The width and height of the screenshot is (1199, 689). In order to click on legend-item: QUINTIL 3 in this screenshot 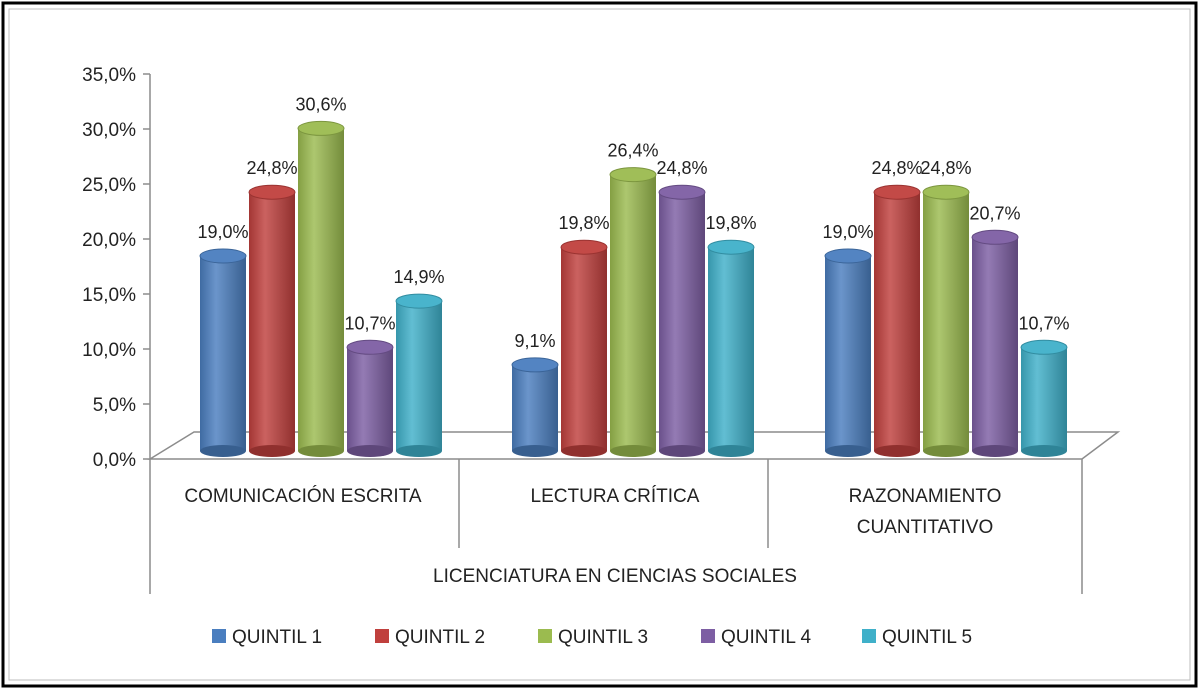, I will do `click(593, 637)`.